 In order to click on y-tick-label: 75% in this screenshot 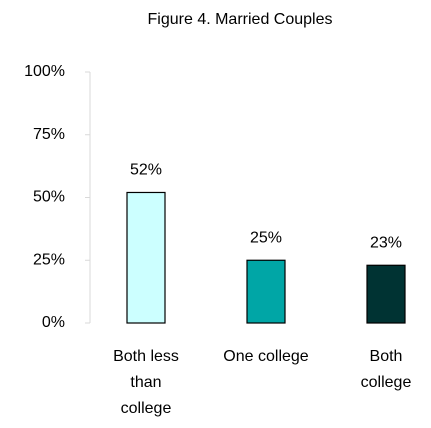, I will do `click(49, 134)`.